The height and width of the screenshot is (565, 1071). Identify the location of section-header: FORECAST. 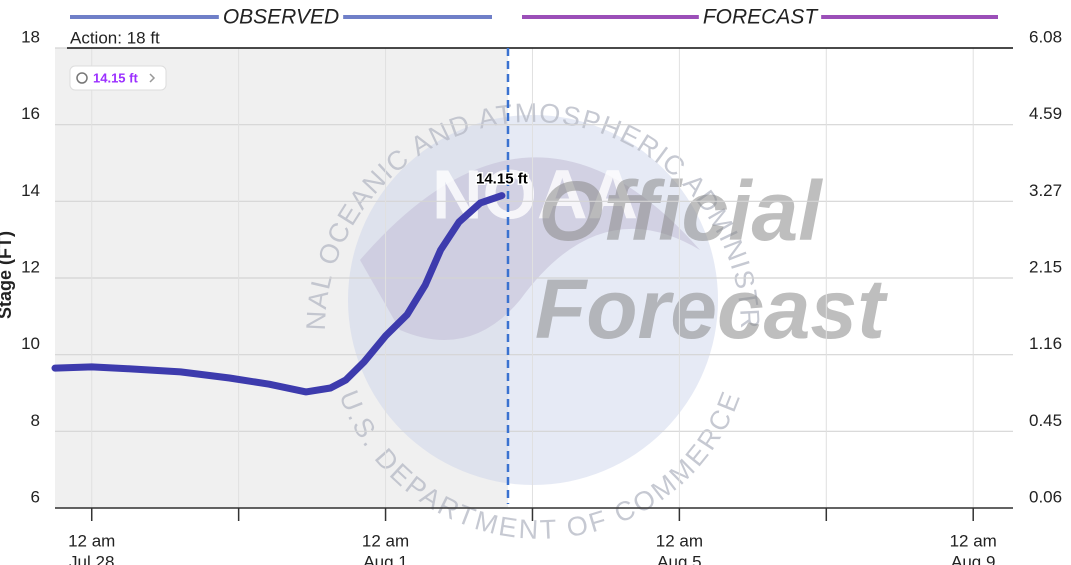
(761, 17).